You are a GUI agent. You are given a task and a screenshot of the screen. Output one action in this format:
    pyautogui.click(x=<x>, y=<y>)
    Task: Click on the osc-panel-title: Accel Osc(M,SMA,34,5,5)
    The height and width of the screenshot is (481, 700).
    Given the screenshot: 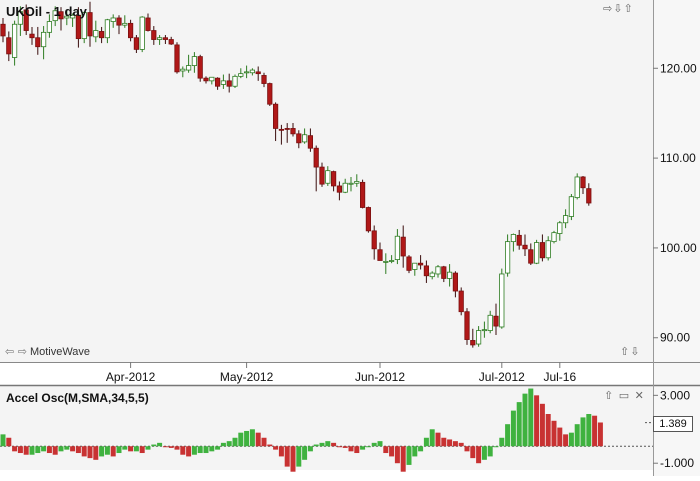 What is the action you would take?
    pyautogui.click(x=77, y=398)
    